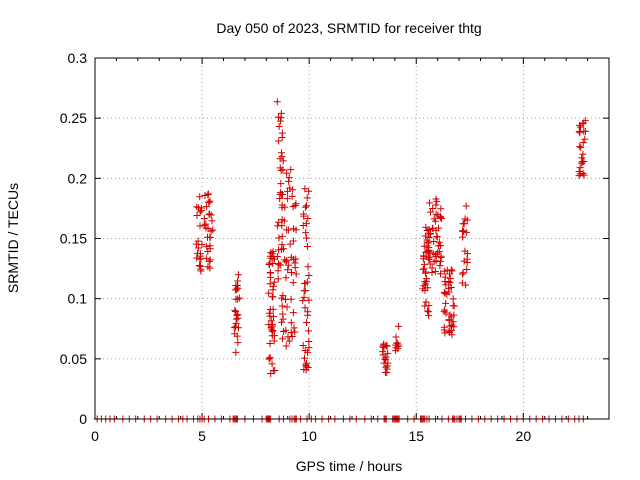 This screenshot has width=640, height=480. Describe the element at coordinates (13, 238) in the screenshot. I see `y-axis-label: SRMTID / TECUs` at that location.